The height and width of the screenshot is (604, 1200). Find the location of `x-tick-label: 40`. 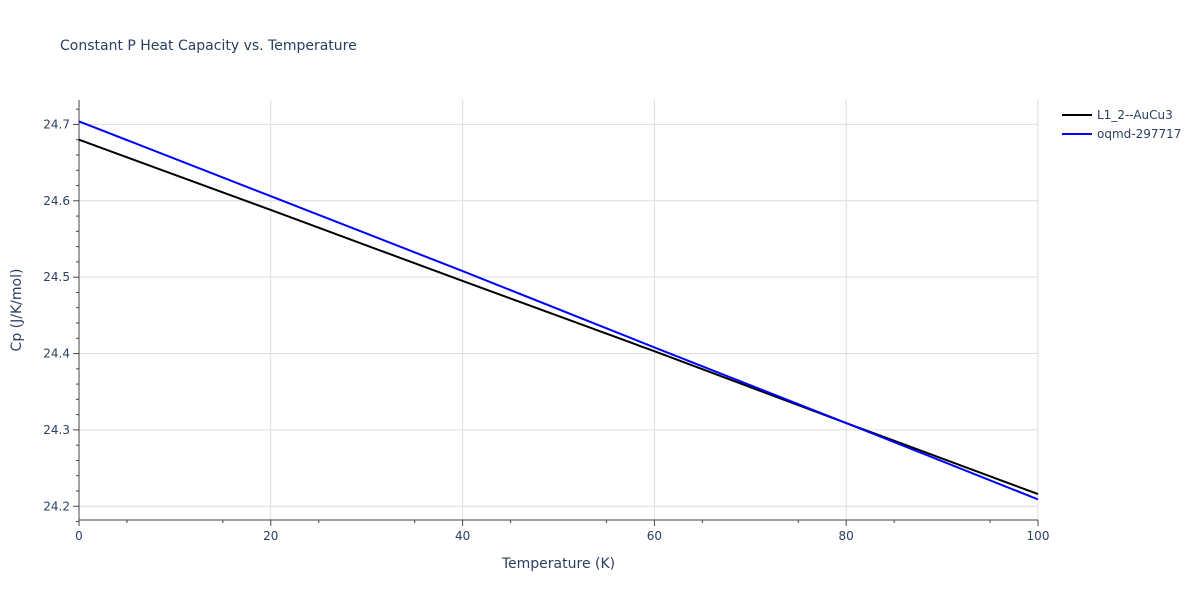

x-tick-label: 40 is located at coordinates (462, 536).